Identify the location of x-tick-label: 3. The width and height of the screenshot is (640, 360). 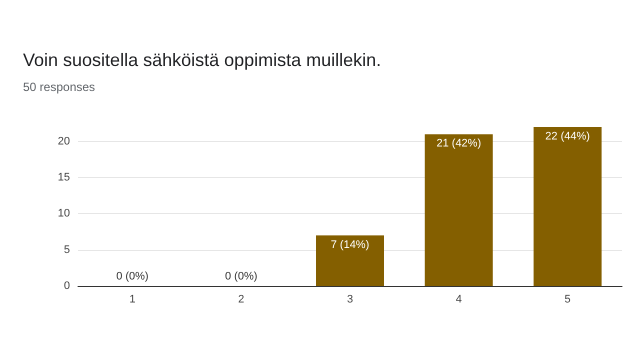
(350, 300).